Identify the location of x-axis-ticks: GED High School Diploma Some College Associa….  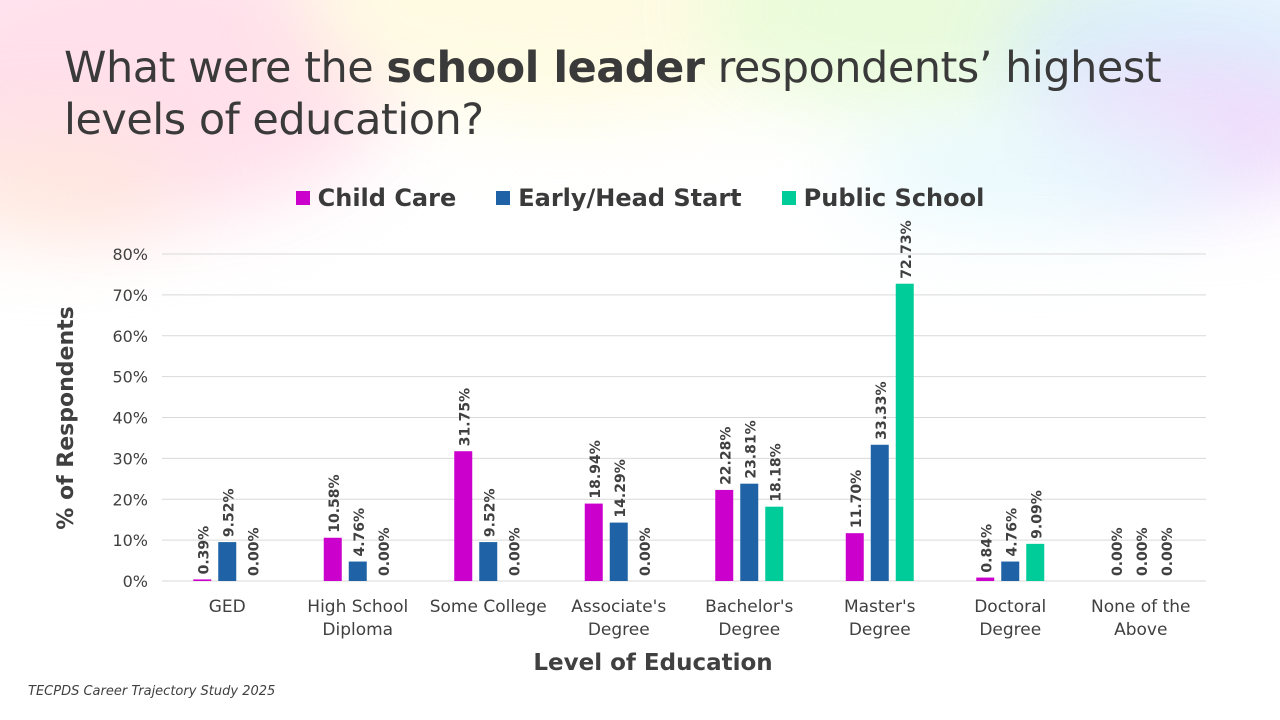
(700, 618).